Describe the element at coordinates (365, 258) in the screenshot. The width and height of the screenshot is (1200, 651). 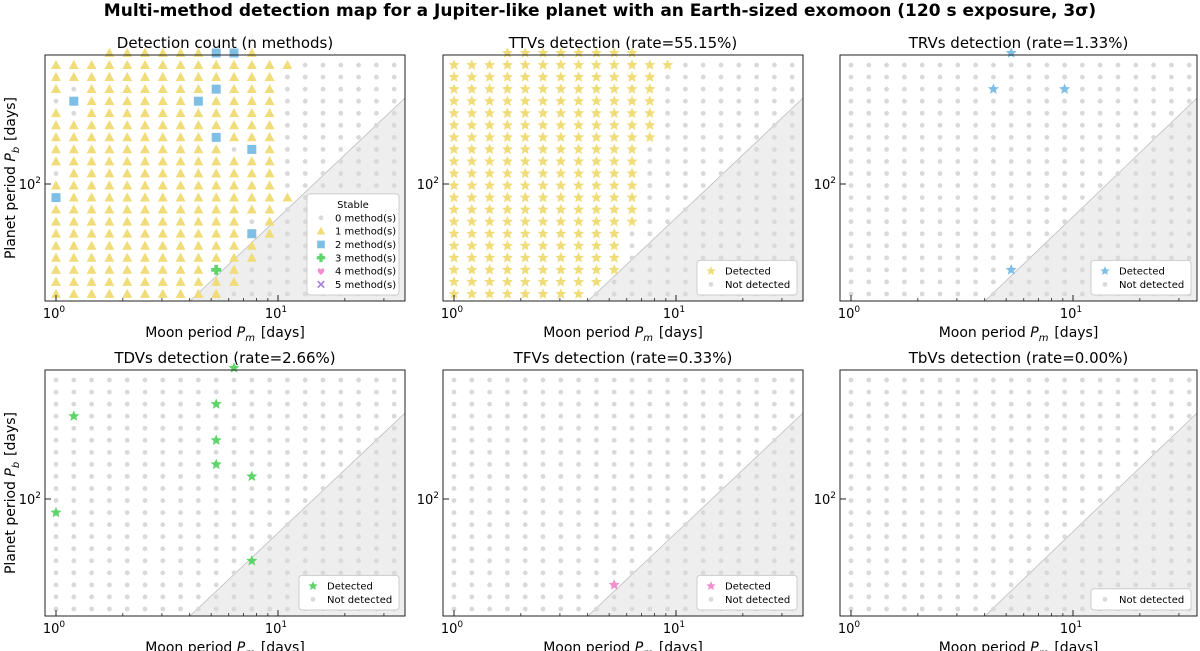
I see `legend-label: 3 method(s)` at that location.